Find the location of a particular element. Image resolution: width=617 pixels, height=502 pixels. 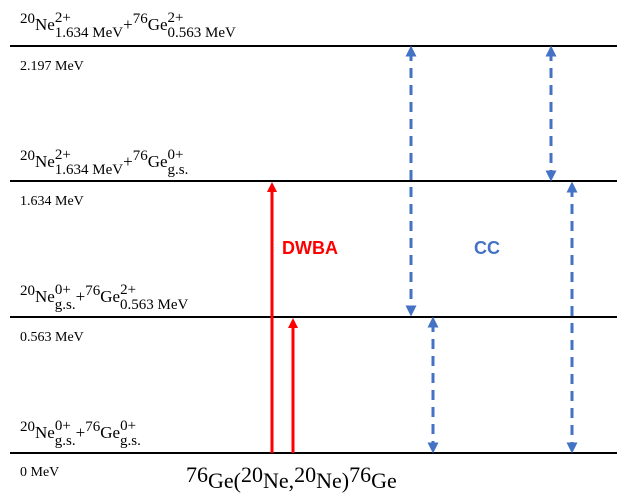

energy-label-0563: 0.563 MeV is located at coordinates (52, 337).